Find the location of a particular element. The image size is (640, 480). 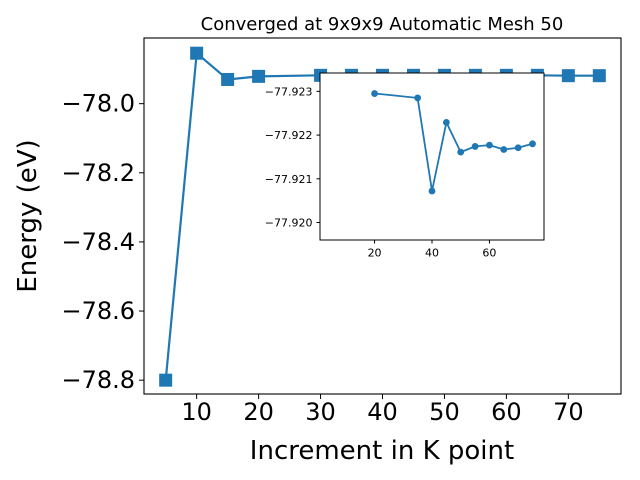

main-x-tick-label: 50 is located at coordinates (444, 412).